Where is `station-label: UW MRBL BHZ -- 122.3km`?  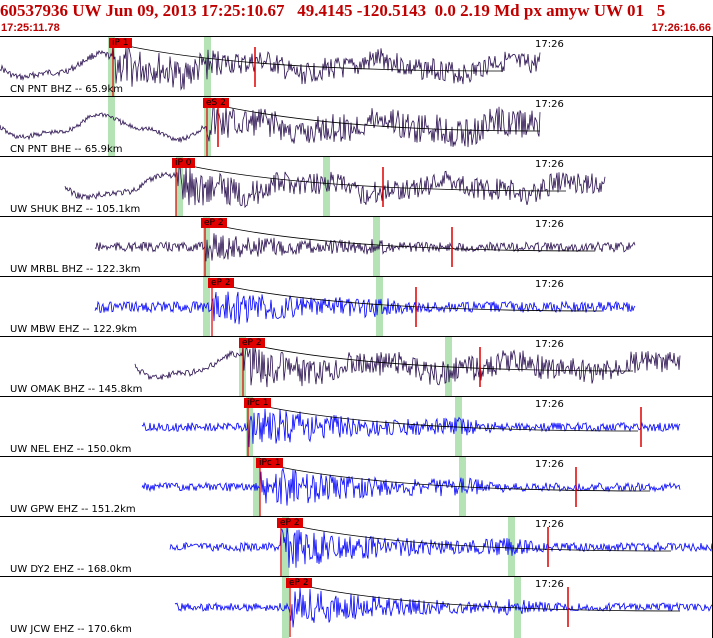 station-label: UW MRBL BHZ -- 122.3km is located at coordinates (75, 269).